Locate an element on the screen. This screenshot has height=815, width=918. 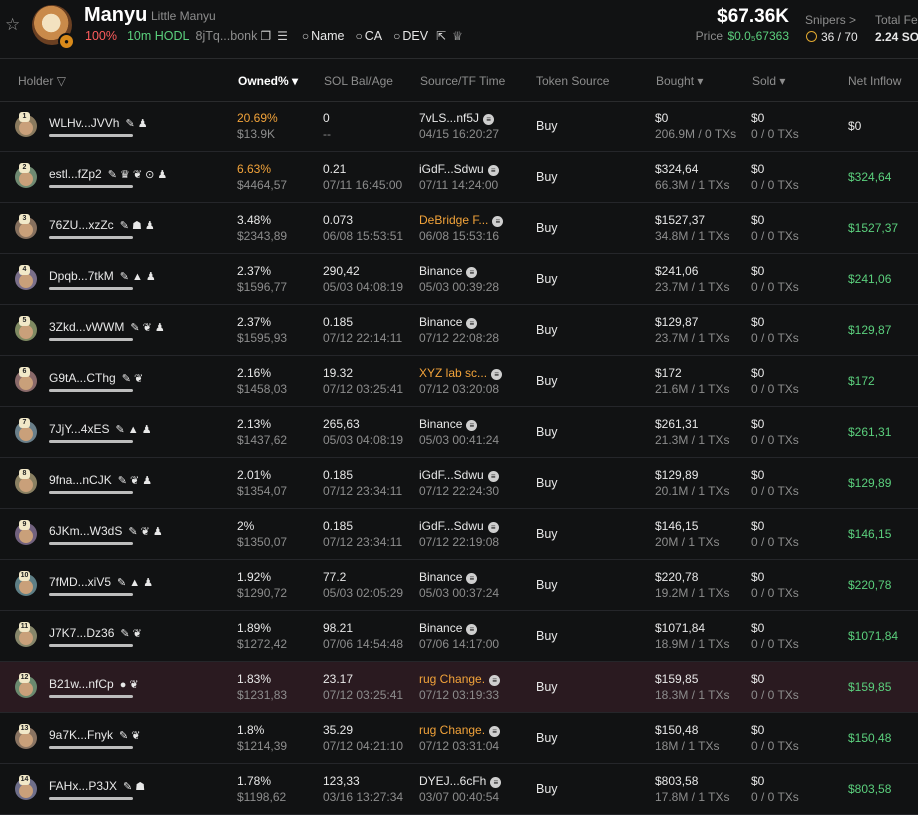
col-token-source: Token Source is located at coordinates (573, 81).